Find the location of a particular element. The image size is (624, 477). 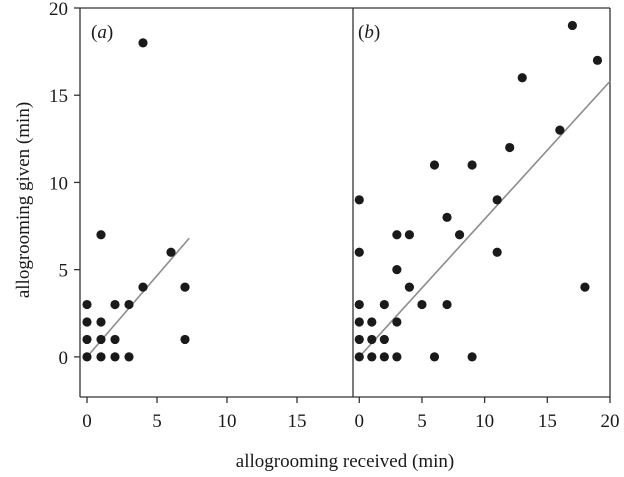

y-tick-label: 20 is located at coordinates (58, 10).